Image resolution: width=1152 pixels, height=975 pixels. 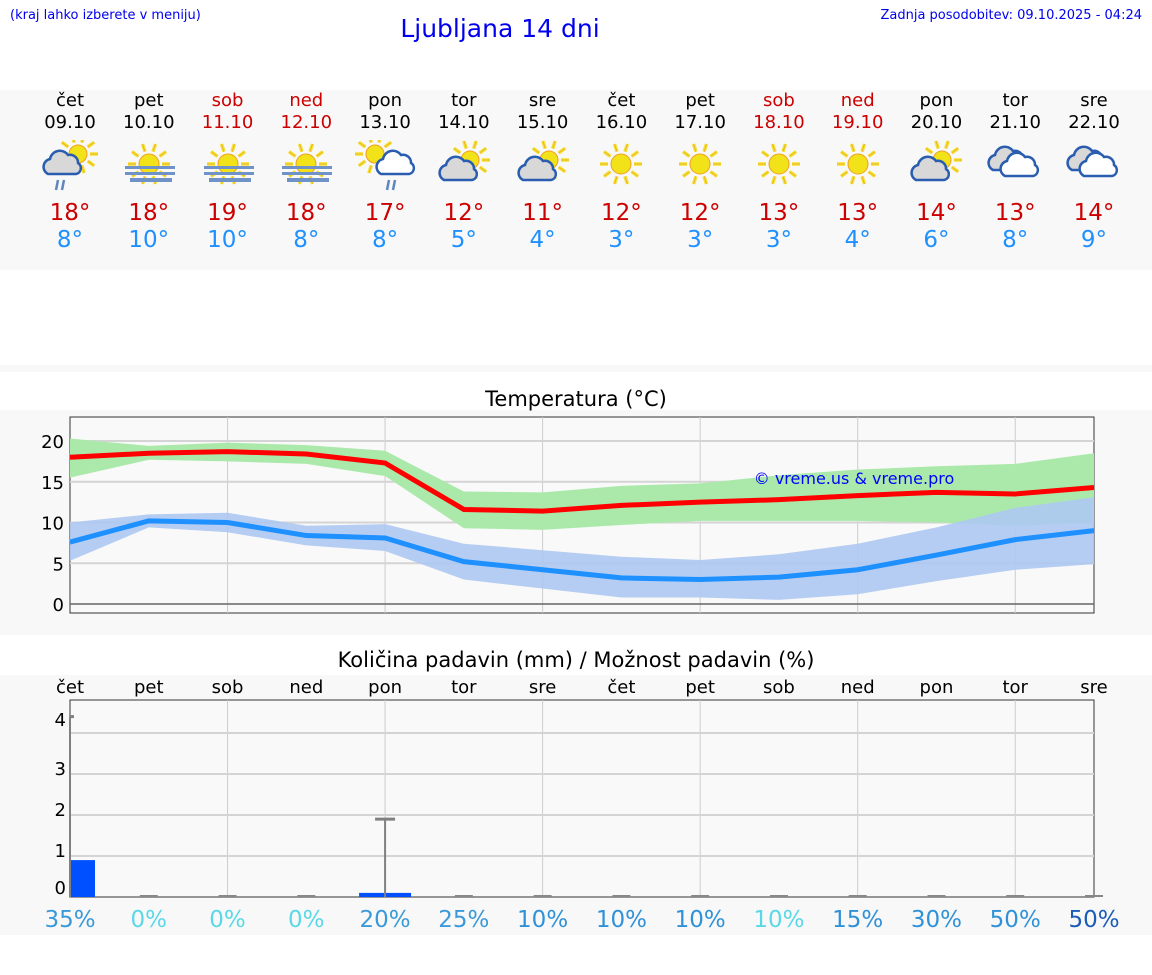 What do you see at coordinates (464, 122) in the screenshot?
I see `day-date: 14.10` at bounding box center [464, 122].